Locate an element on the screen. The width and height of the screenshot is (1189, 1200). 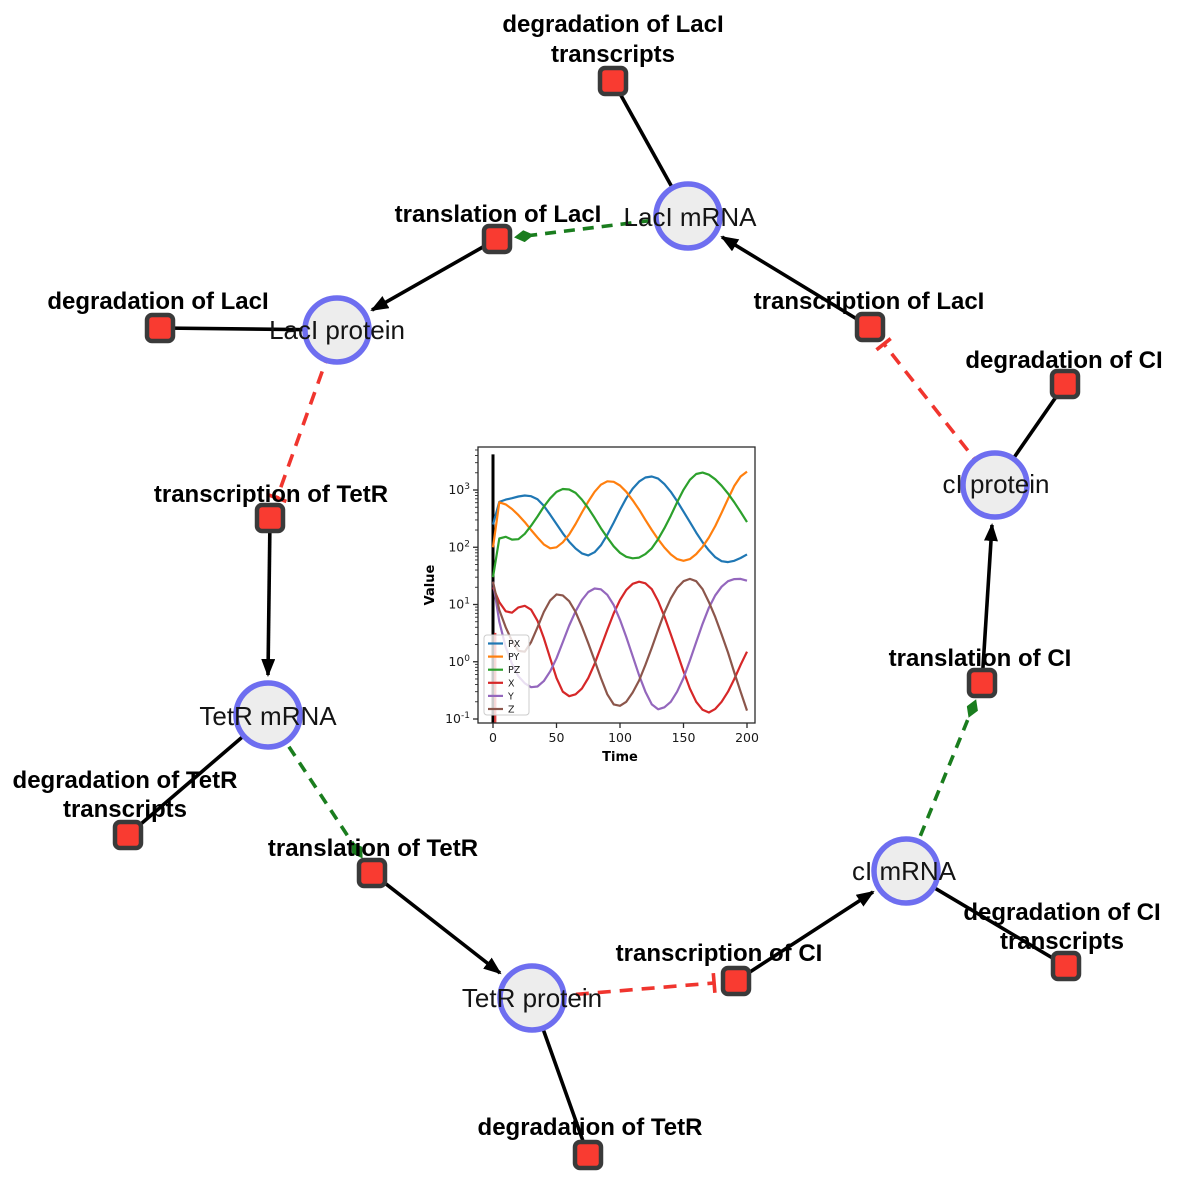
reaction-node-degradation-tetr is located at coordinates (588, 1155).